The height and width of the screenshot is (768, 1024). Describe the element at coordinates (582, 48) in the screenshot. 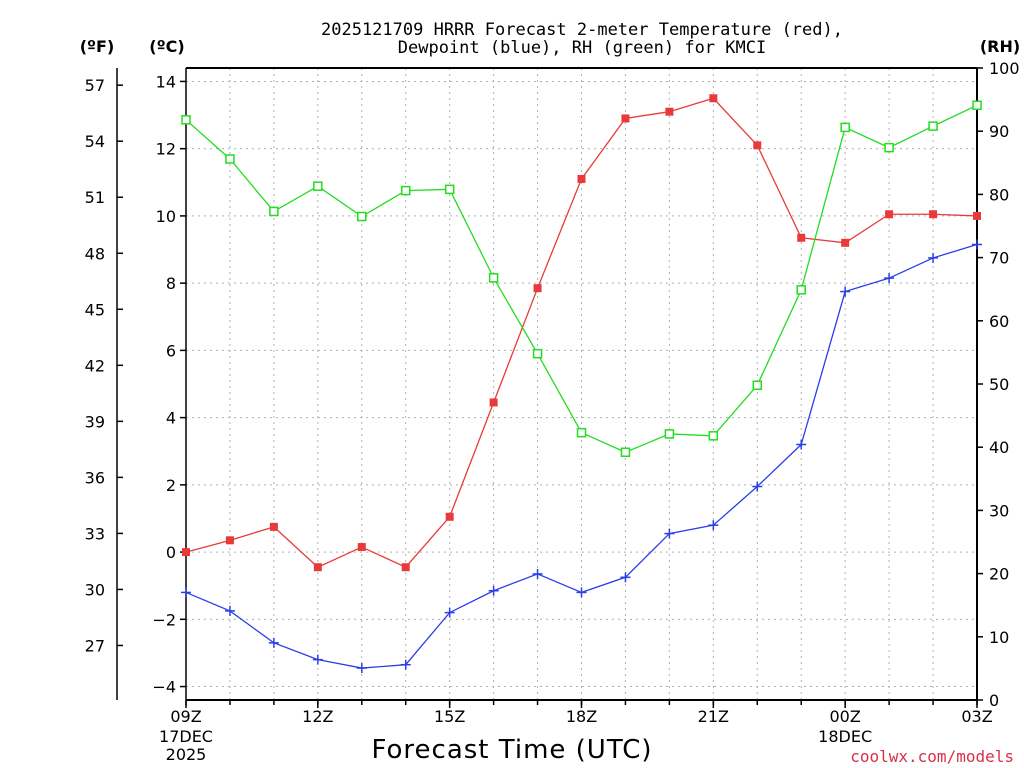

I see `chart-title-line2: Dewpoint (blue), RH (green) for KMCI` at that location.